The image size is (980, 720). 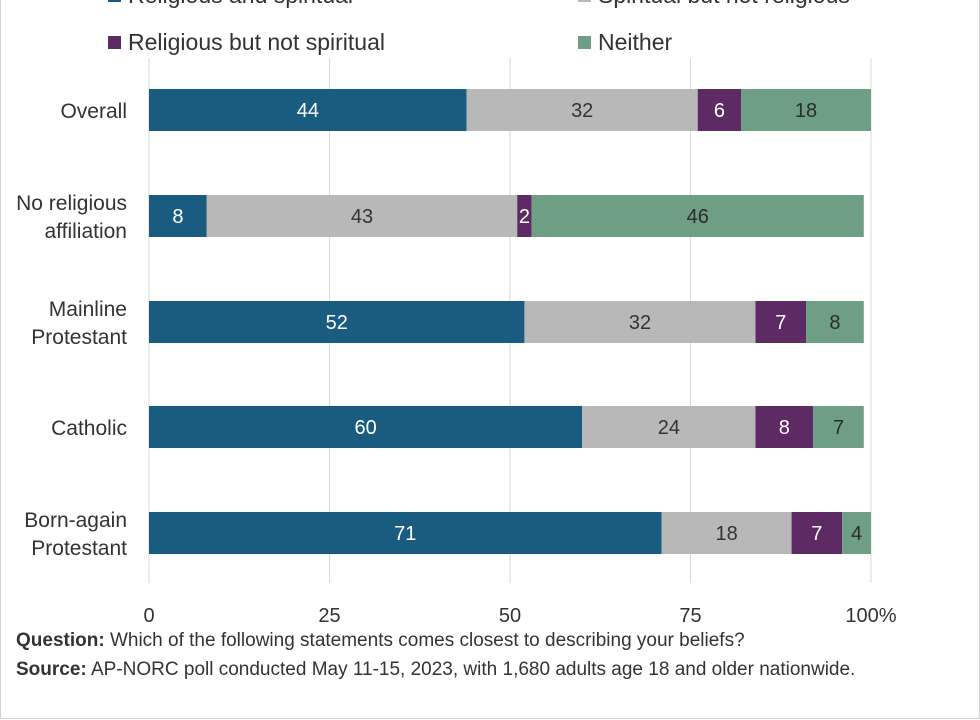 What do you see at coordinates (724, 4) in the screenshot?
I see `legend-label-spiritual-but-not-religious: Spiritual but not religious` at bounding box center [724, 4].